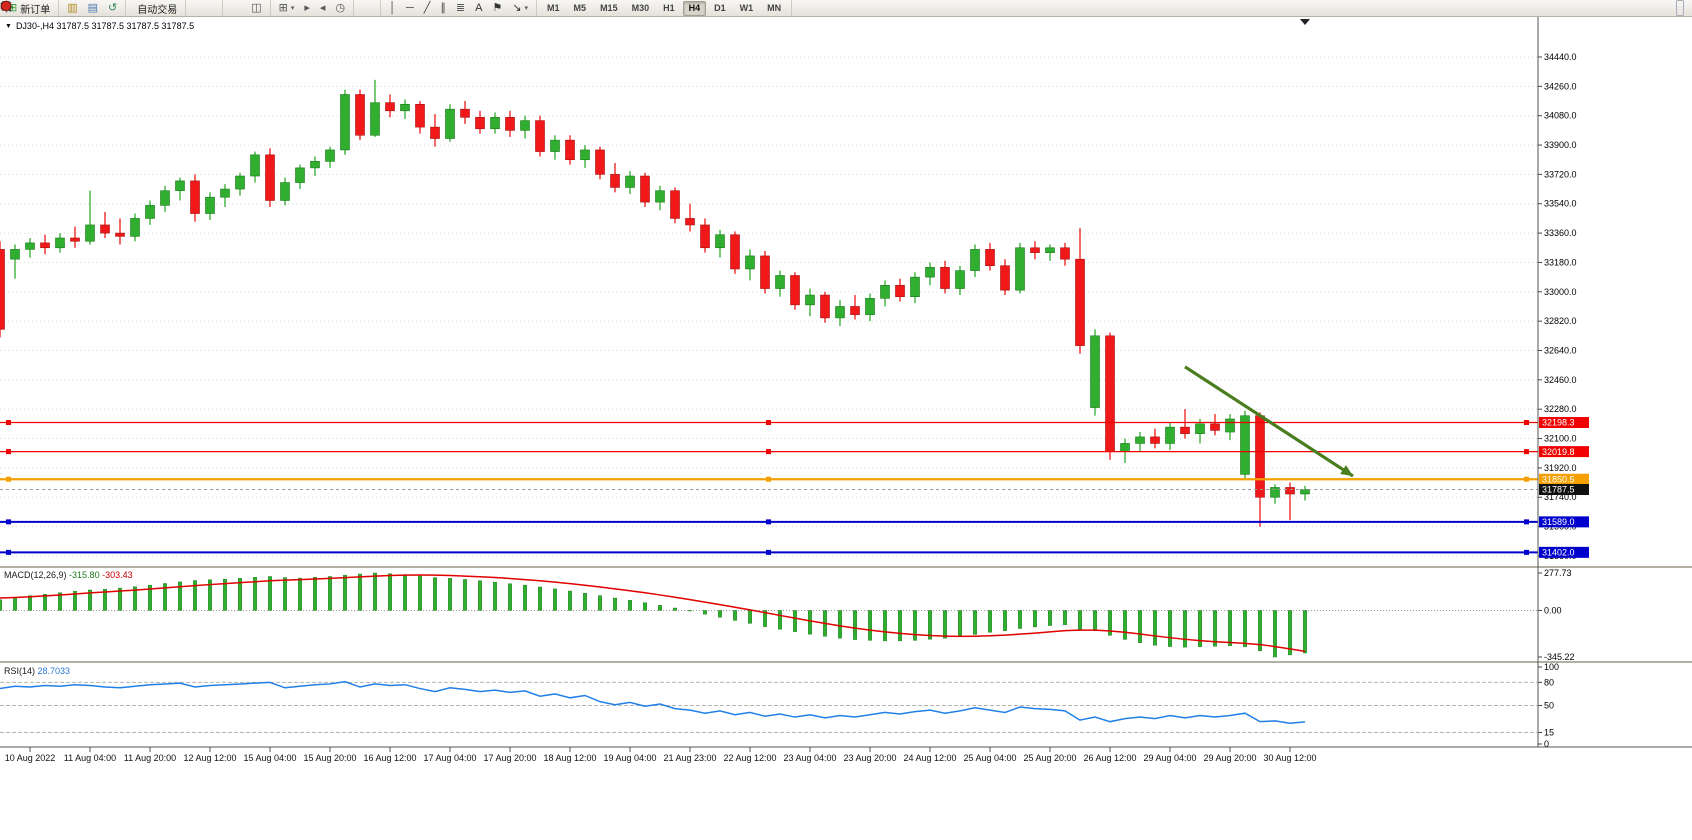 Image resolution: width=1692 pixels, height=840 pixels. What do you see at coordinates (1269, 421) in the screenshot?
I see `trend-arrow` at bounding box center [1269, 421].